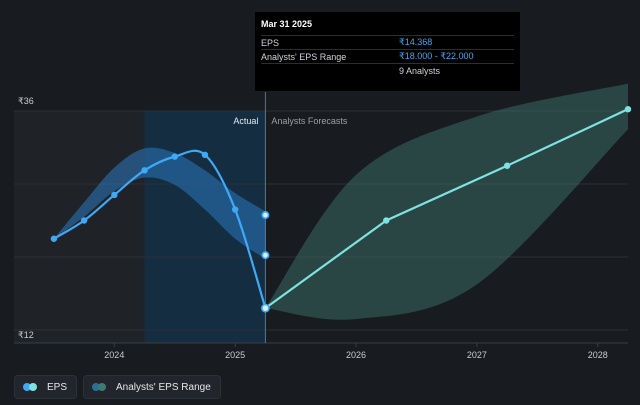  Describe the element at coordinates (387, 70) in the screenshot. I see `tooltip-row-analysts: 9 Analysts` at that location.